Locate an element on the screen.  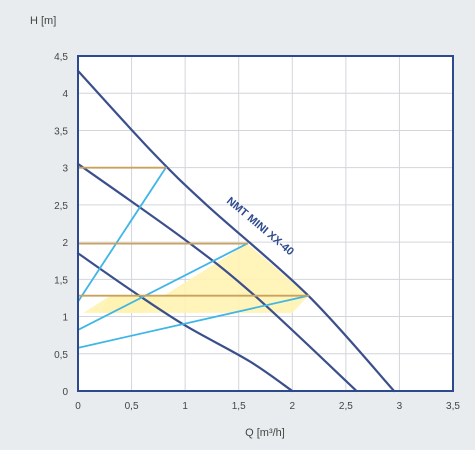
y-tick-label: 0,5 is located at coordinates (61, 355).